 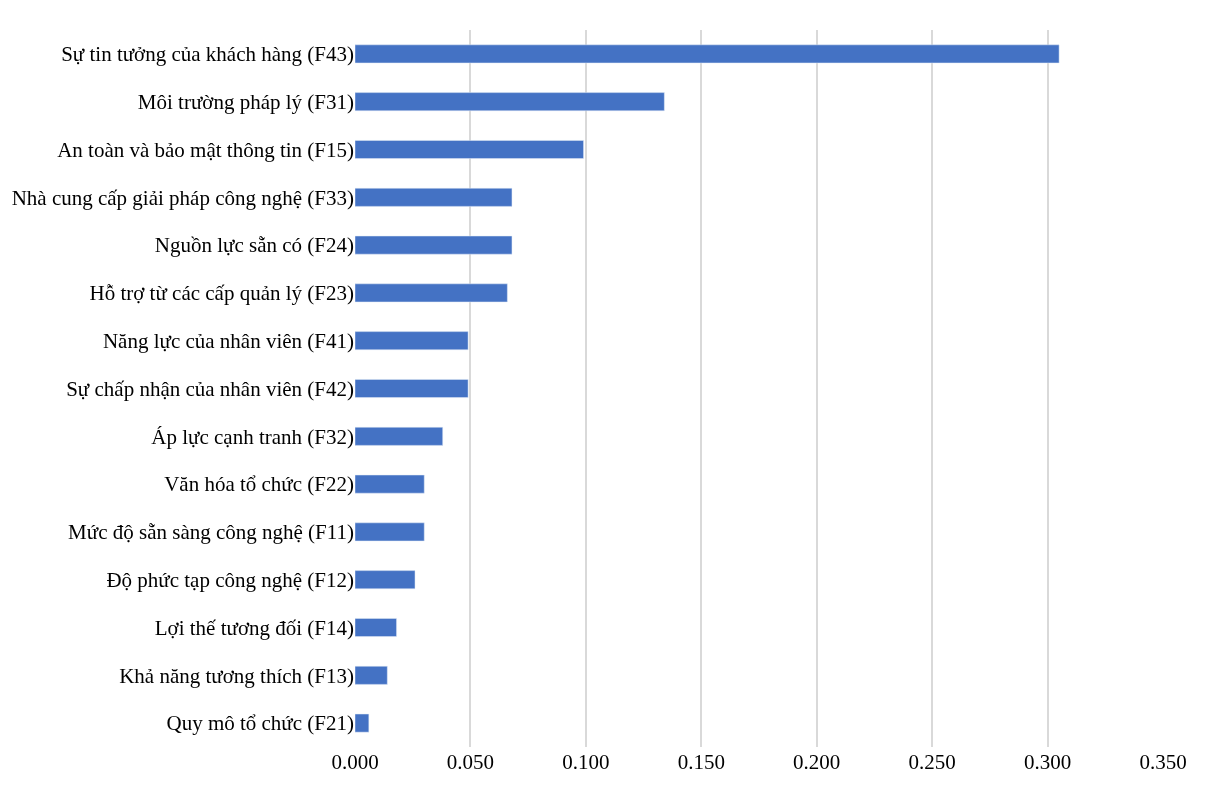 I want to click on y-tick-label: Sự tin tưởng của khách hàng (F43), so click(x=207, y=54).